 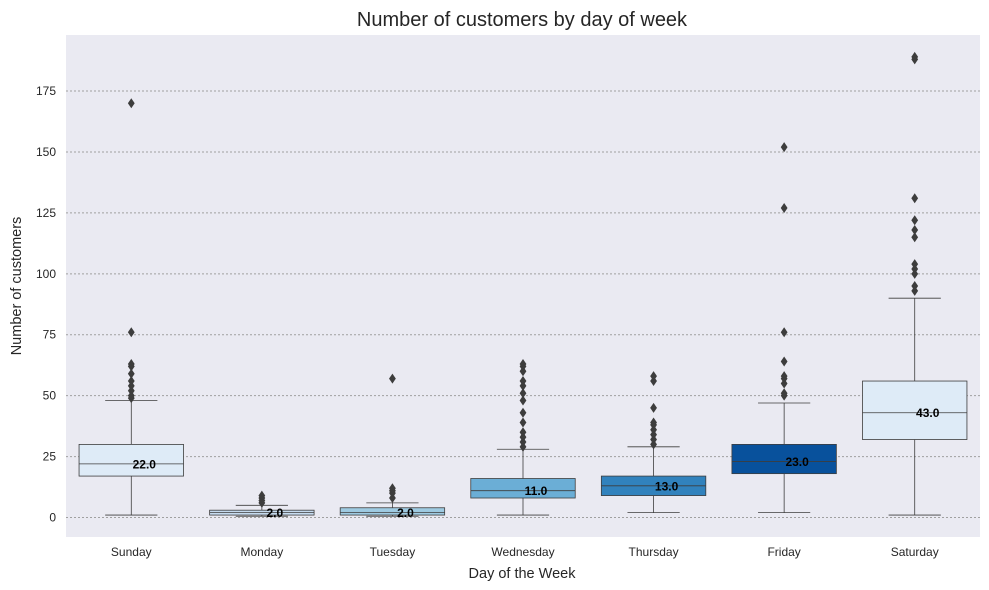 What do you see at coordinates (46, 213) in the screenshot?
I see `y-tick-label: 125` at bounding box center [46, 213].